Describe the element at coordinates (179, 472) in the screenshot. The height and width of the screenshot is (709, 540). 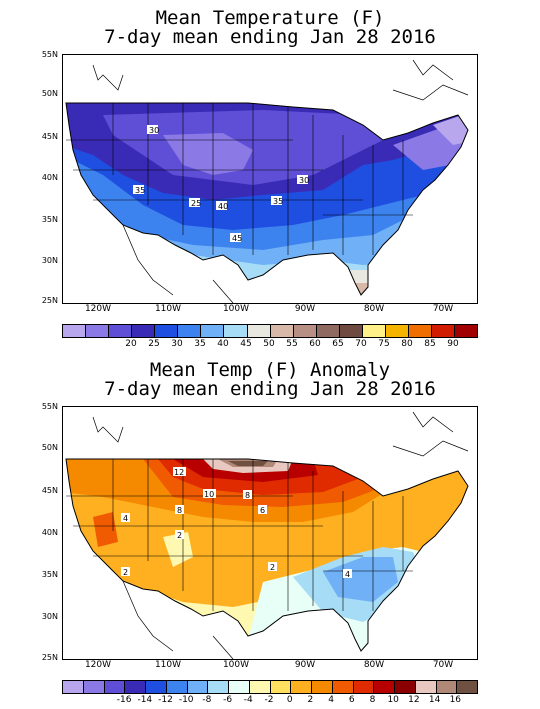
I see `contour-label: 12` at that location.